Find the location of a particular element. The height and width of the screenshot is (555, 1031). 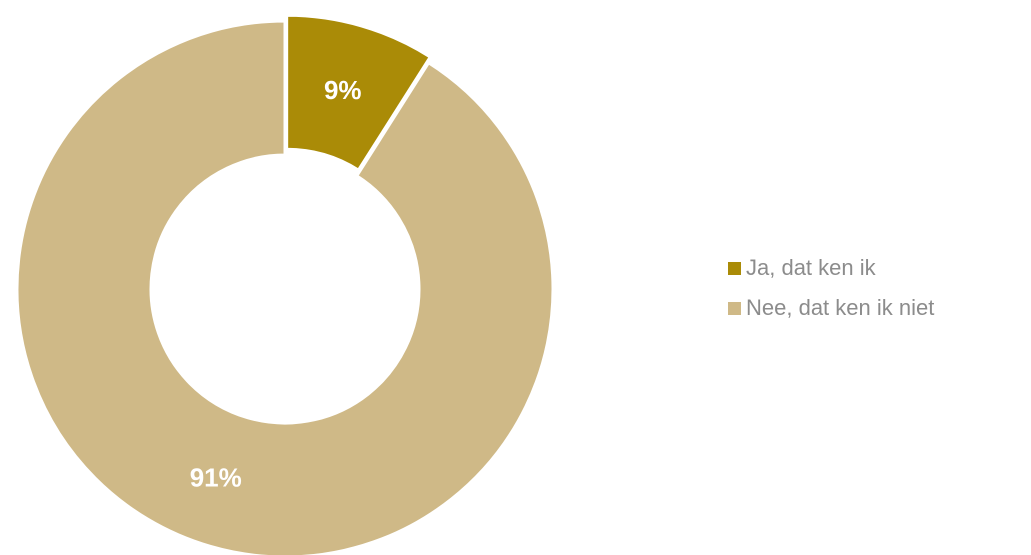

legend-swatch-nee is located at coordinates (734, 308).